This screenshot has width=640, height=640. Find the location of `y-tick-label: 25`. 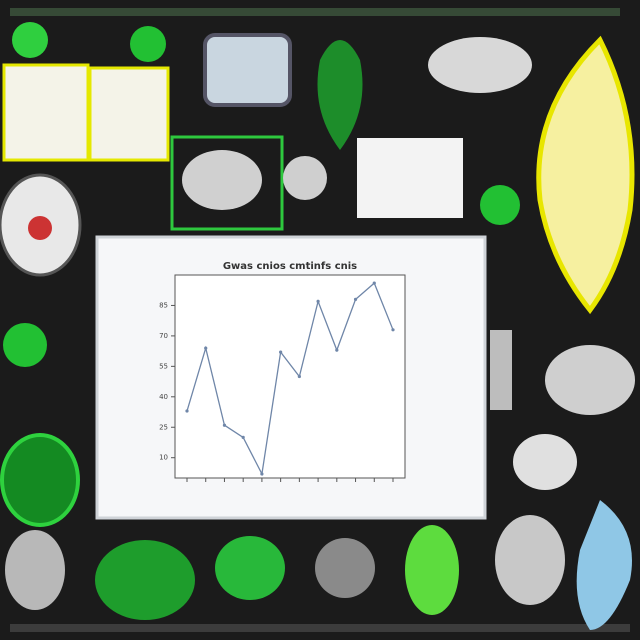

y-tick-label: 25 is located at coordinates (163, 427).